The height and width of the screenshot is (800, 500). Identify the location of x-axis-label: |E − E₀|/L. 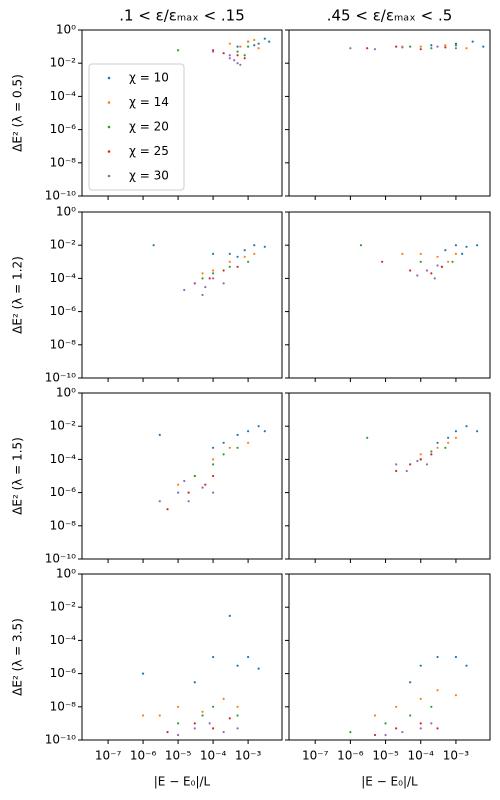
(182, 782).